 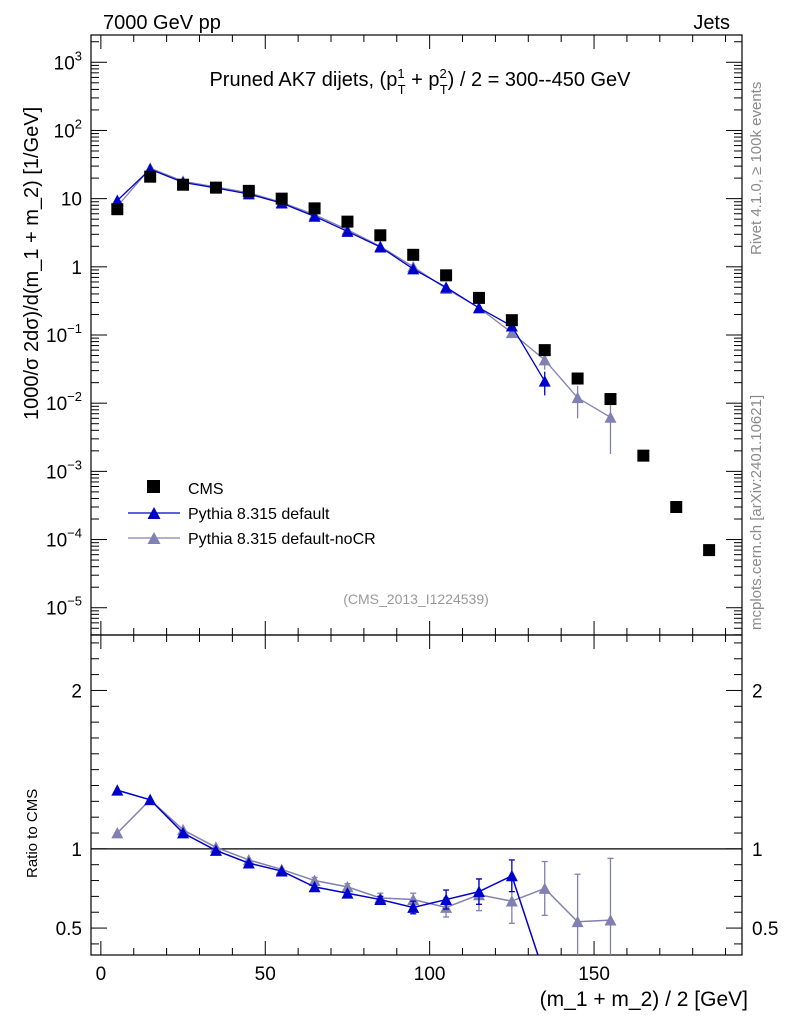 I want to click on x-tick-label: 100, so click(x=430, y=974).